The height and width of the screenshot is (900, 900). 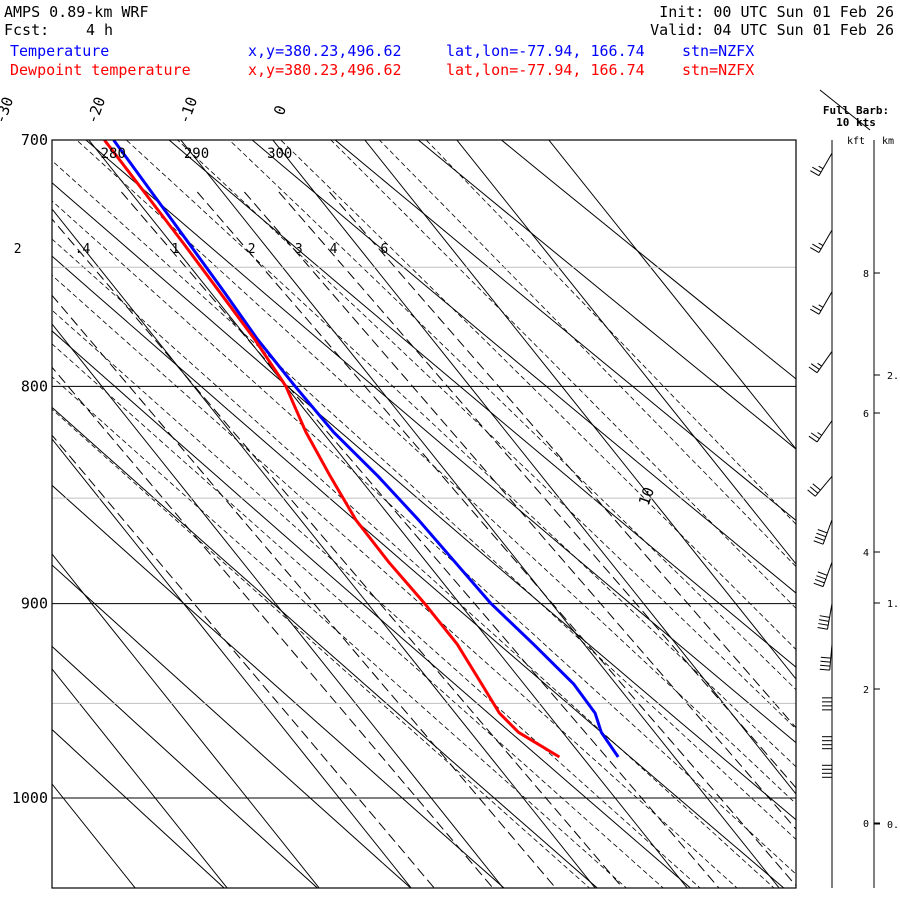 What do you see at coordinates (30, 798) in the screenshot?
I see `pressure-tick-label: 1000` at bounding box center [30, 798].